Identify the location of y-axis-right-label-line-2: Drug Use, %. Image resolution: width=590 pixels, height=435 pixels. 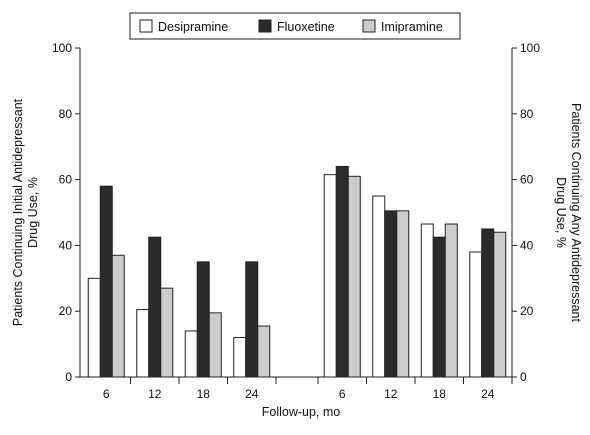
(561, 212).